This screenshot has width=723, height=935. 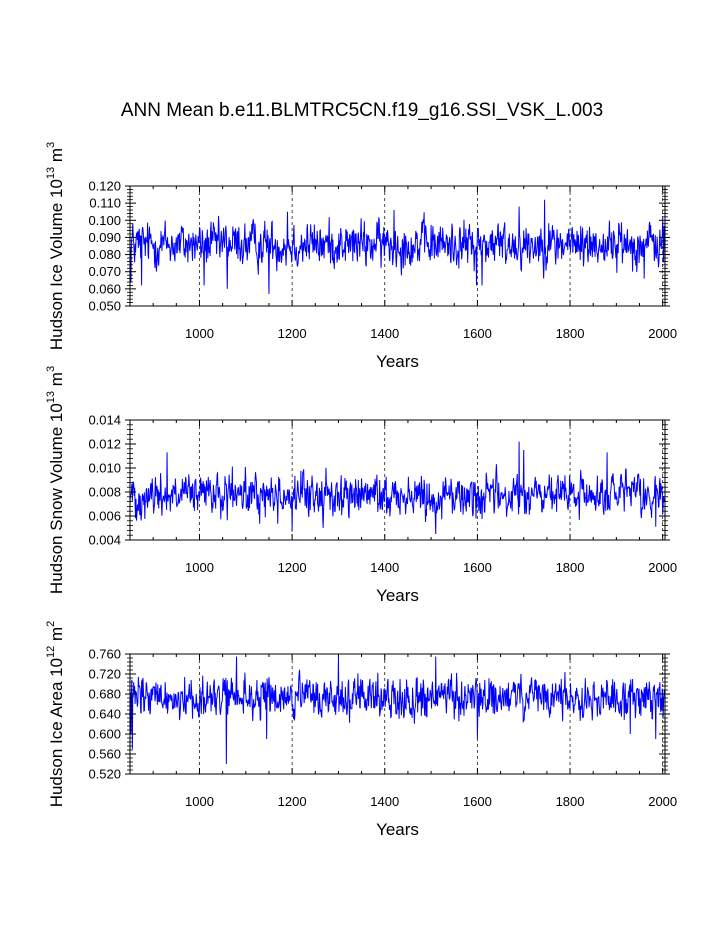 I want to click on y-tick-label: 0.060, so click(x=104, y=288).